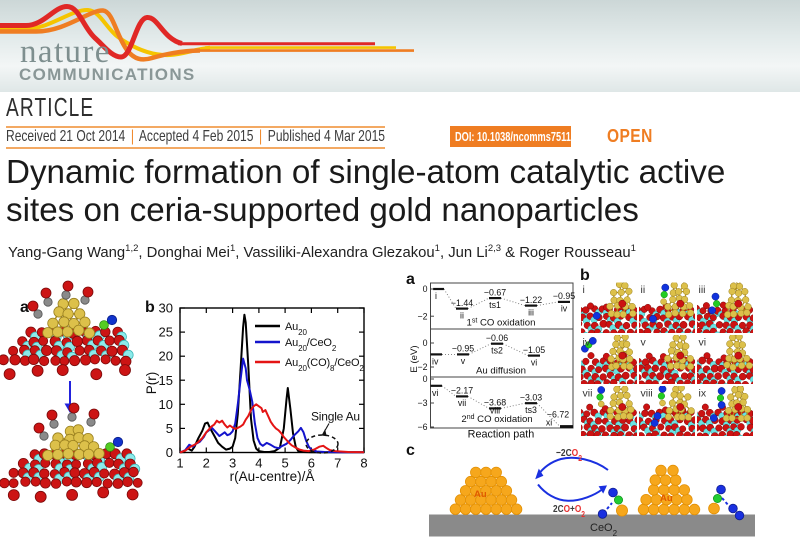 This screenshot has width=800, height=547. What do you see at coordinates (410, 450) in the screenshot?
I see `svg-text: c` at bounding box center [410, 450].